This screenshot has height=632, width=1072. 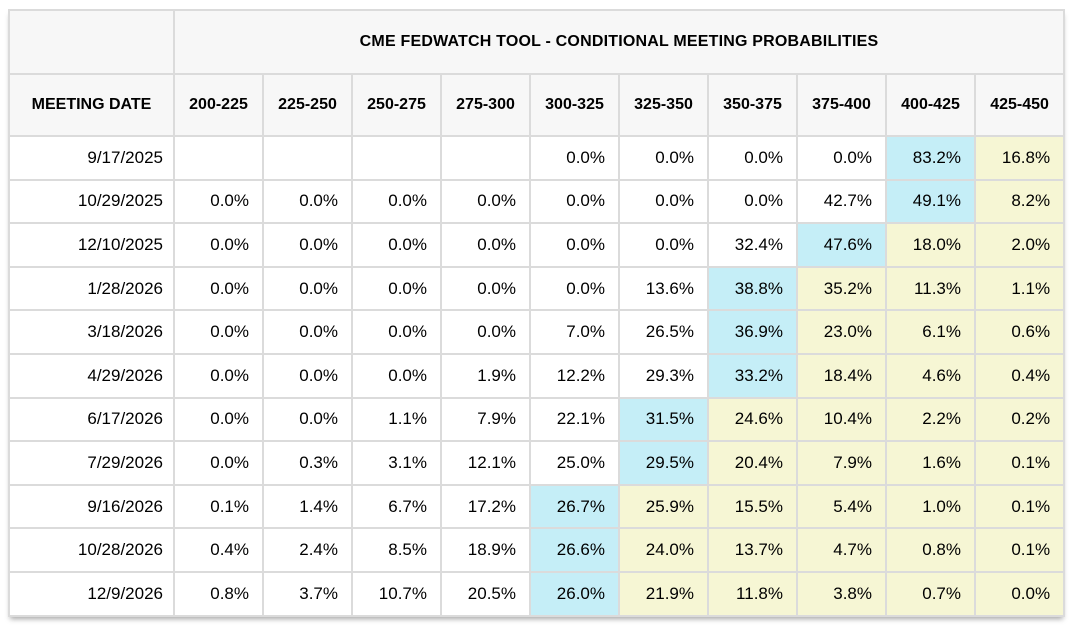 I want to click on probability-cell: 0.2%, so click(x=1019, y=419).